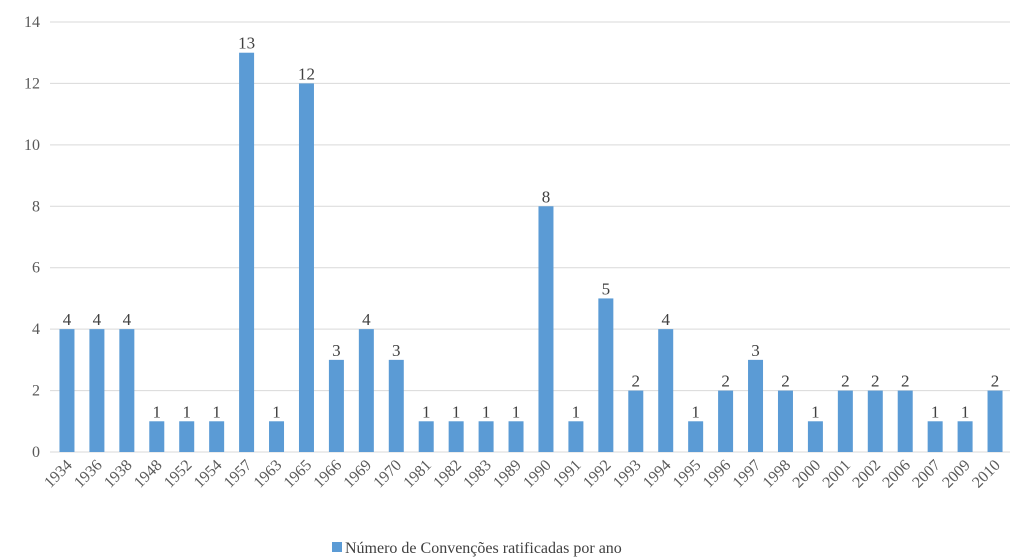  I want to click on bar-2000, so click(815, 436).